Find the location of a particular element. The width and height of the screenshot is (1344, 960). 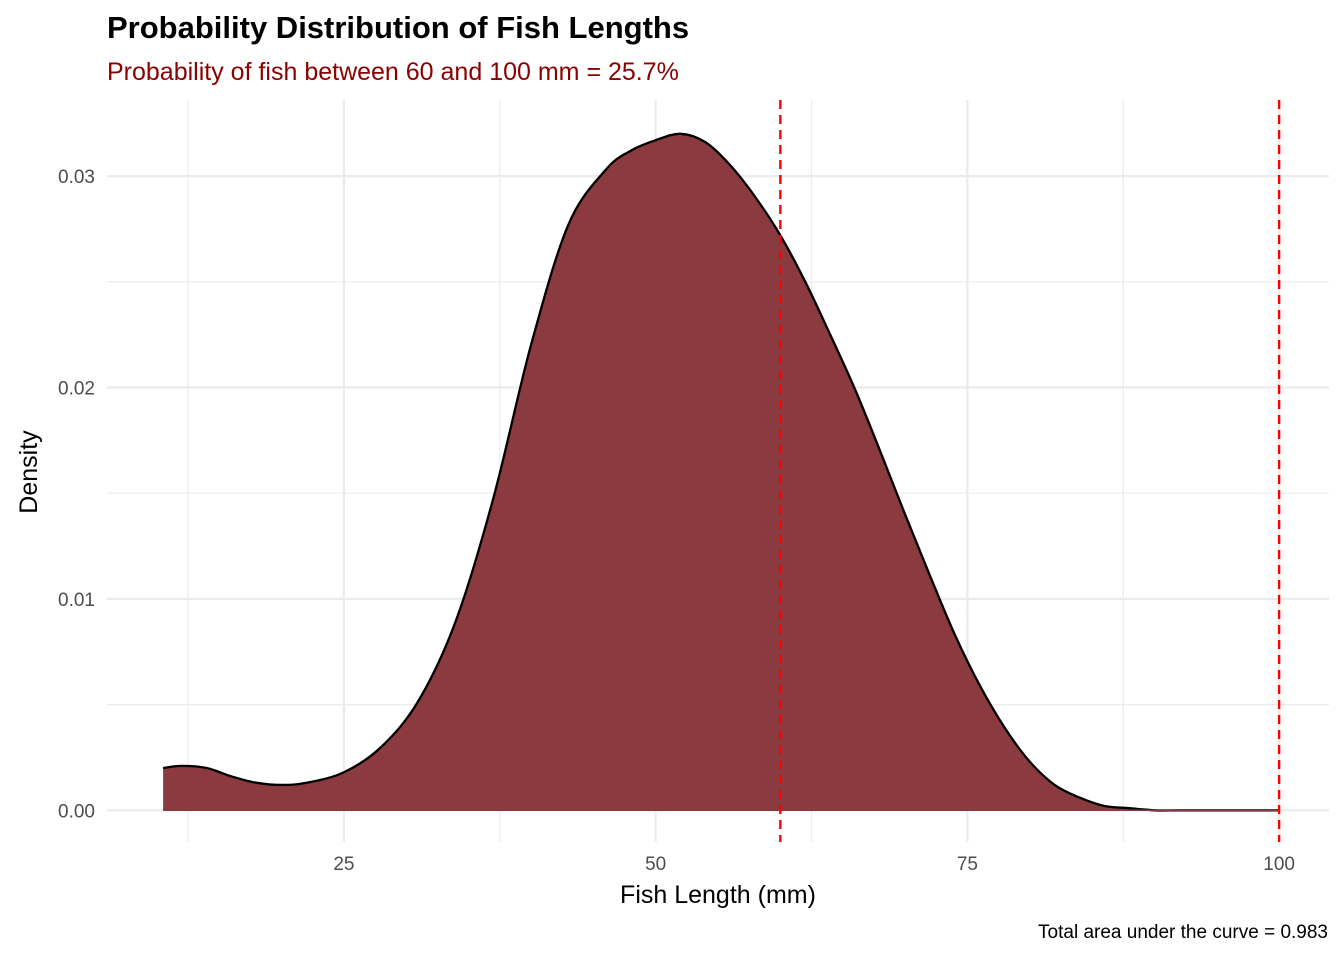

y-axis-title: Density is located at coordinates (29, 472).